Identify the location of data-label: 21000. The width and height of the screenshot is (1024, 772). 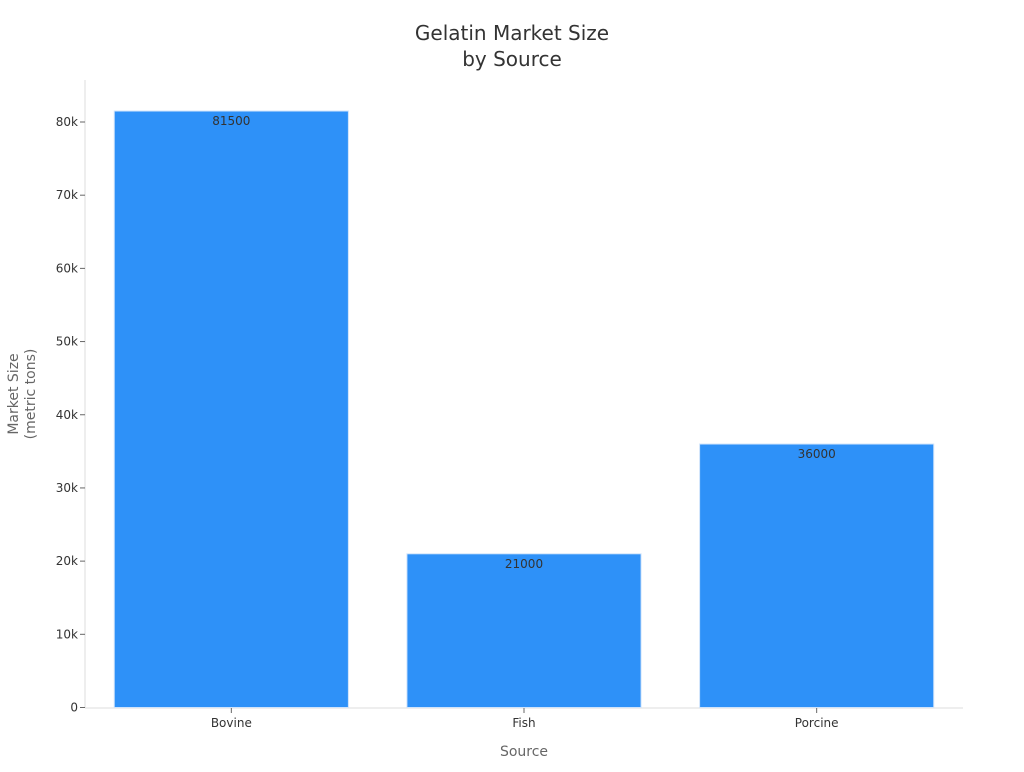
(524, 564).